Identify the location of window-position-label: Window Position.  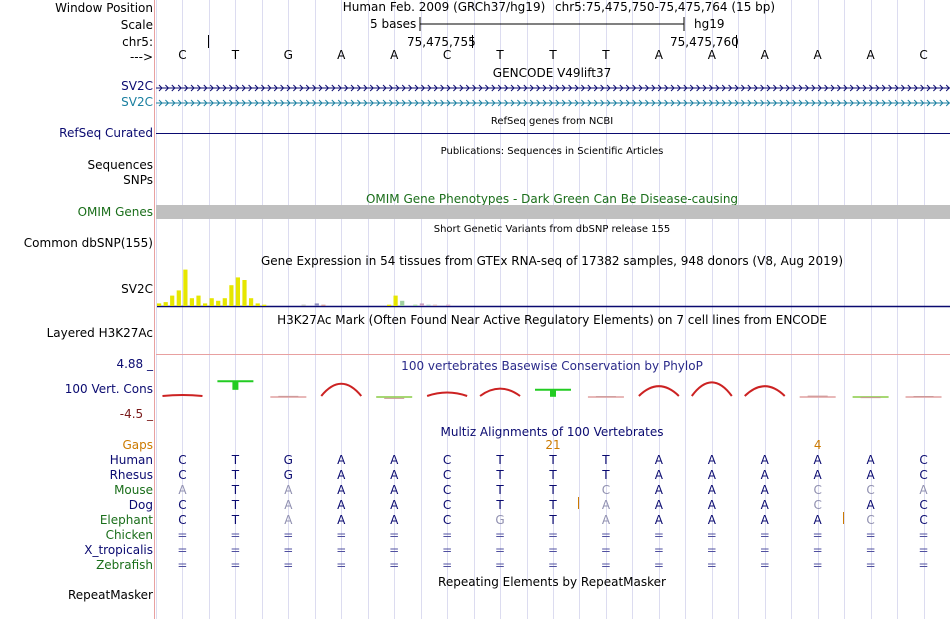
(104, 8).